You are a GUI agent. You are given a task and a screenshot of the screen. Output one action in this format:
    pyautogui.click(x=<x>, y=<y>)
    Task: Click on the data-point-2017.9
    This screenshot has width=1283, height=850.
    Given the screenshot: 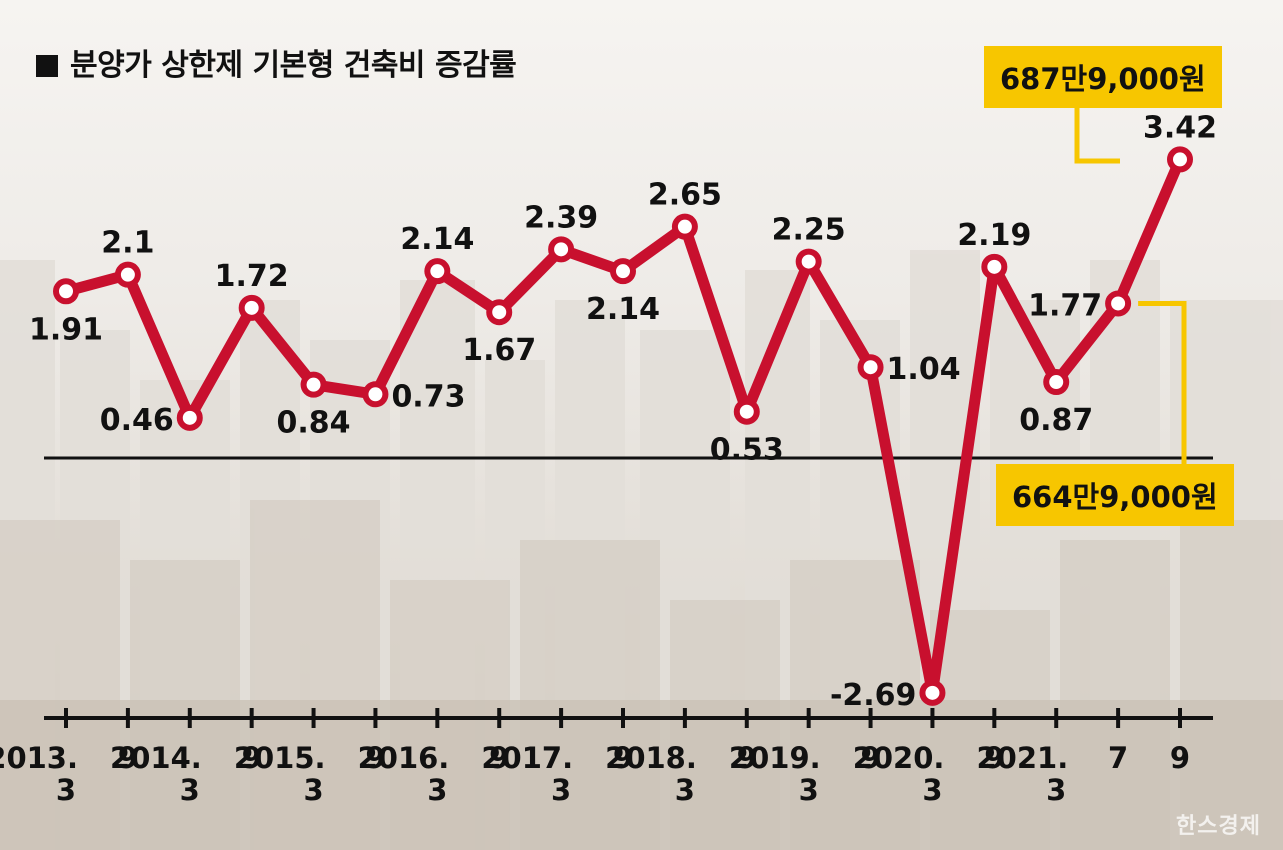 What is the action you would take?
    pyautogui.click(x=623, y=271)
    